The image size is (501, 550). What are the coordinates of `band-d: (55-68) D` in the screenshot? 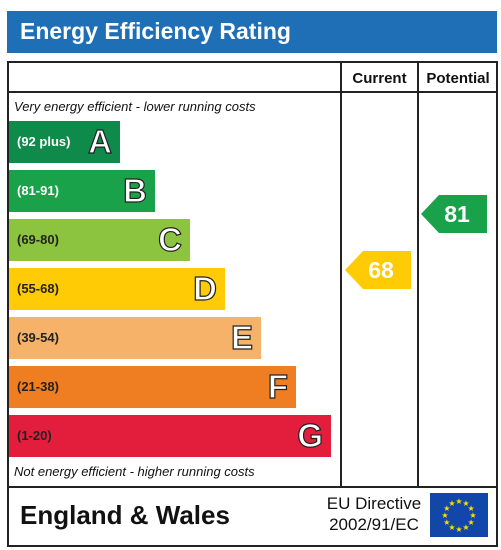 It's located at (117, 289).